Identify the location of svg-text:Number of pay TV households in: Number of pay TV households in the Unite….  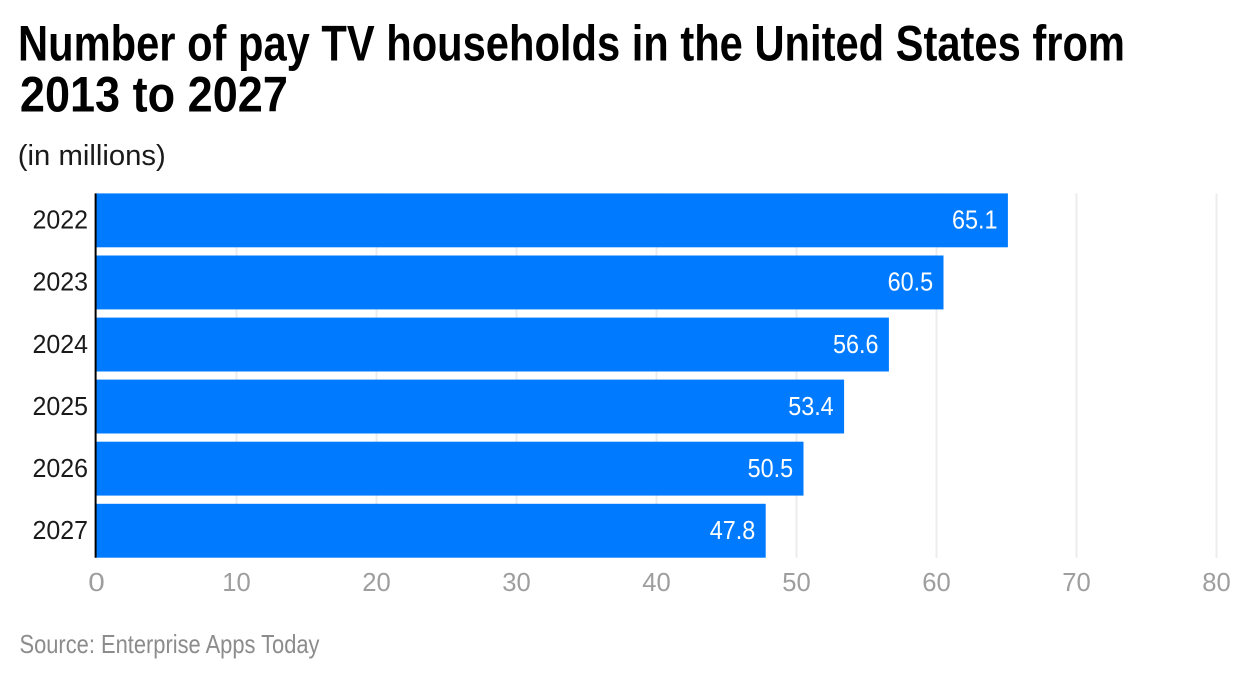
(571, 44).